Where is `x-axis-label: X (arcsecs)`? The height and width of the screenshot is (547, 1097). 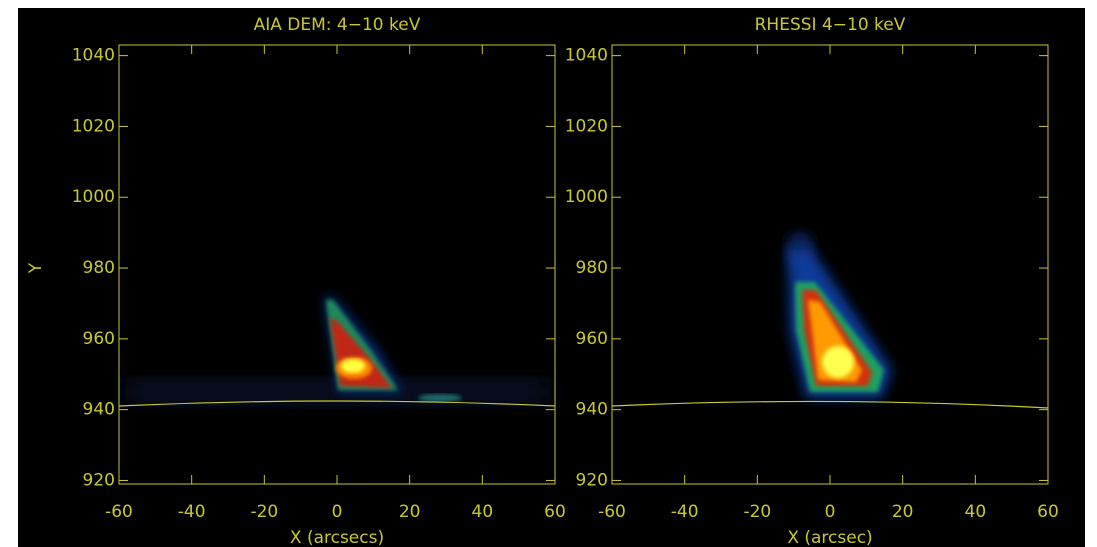 x-axis-label: X (arcsecs) is located at coordinates (337, 537).